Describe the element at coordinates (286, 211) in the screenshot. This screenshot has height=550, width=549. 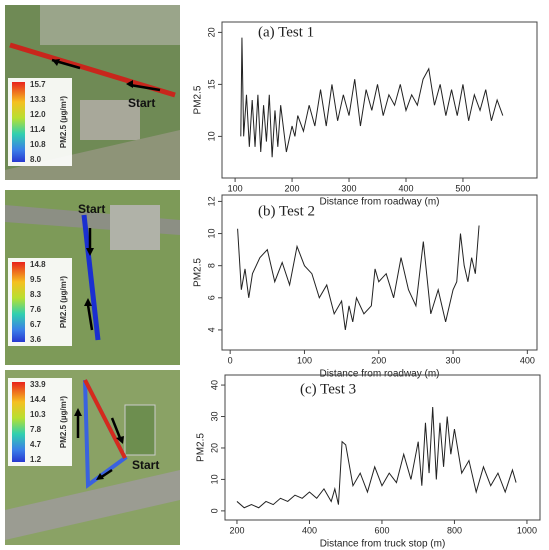
I see `chart-title: (b) Test 2` at that location.